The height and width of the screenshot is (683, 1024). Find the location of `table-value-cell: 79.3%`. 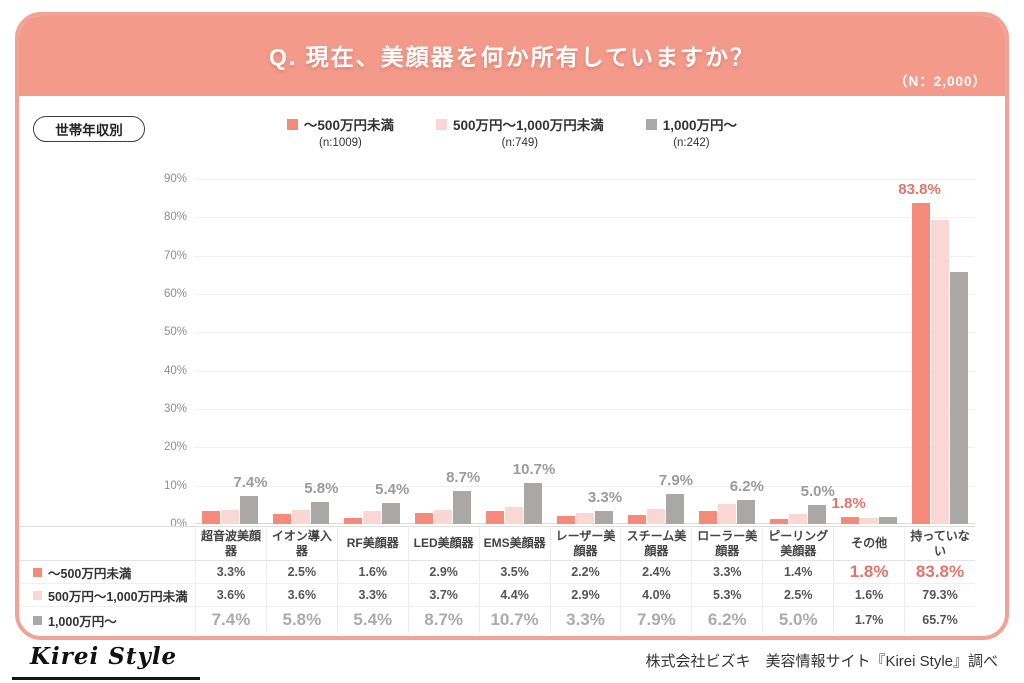

table-value-cell: 79.3% is located at coordinates (939, 595).